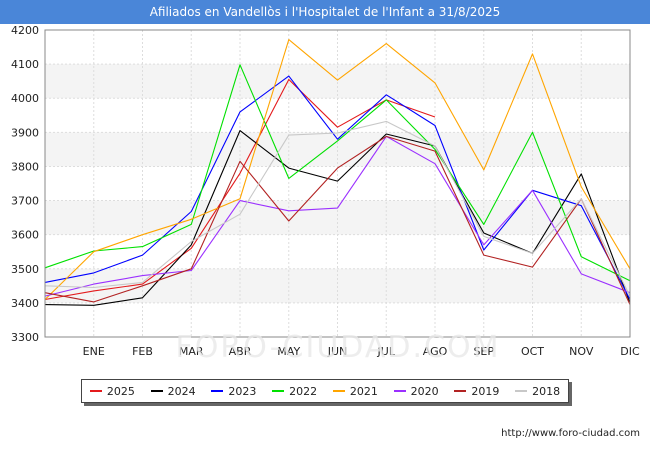  I want to click on watermark: FORO-CIUDAD.COM, so click(338, 347).